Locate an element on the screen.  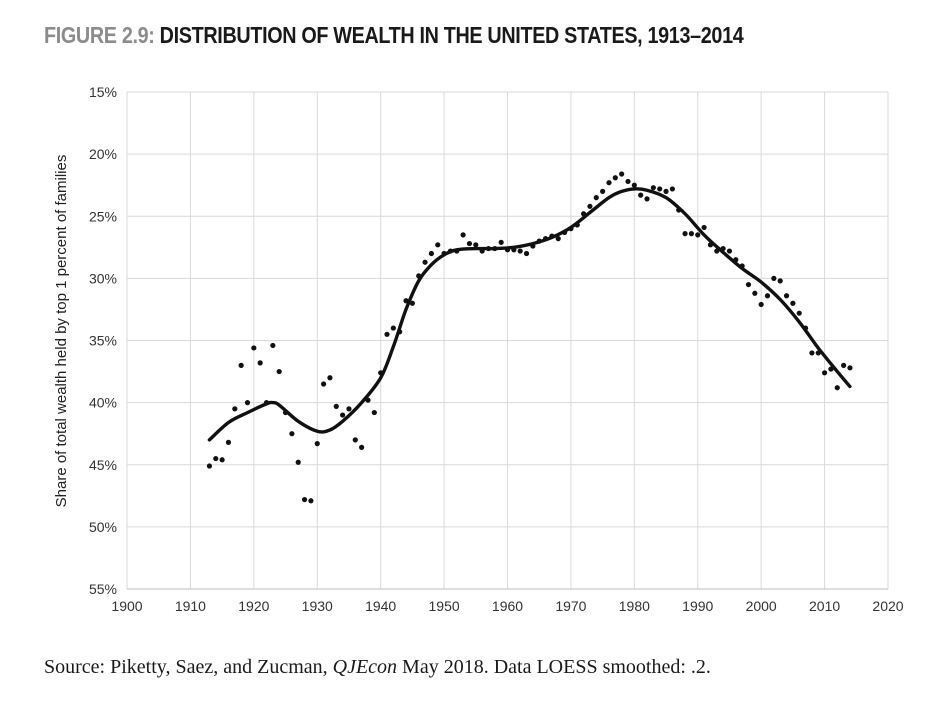
x-tick-label: 1970 is located at coordinates (570, 606).